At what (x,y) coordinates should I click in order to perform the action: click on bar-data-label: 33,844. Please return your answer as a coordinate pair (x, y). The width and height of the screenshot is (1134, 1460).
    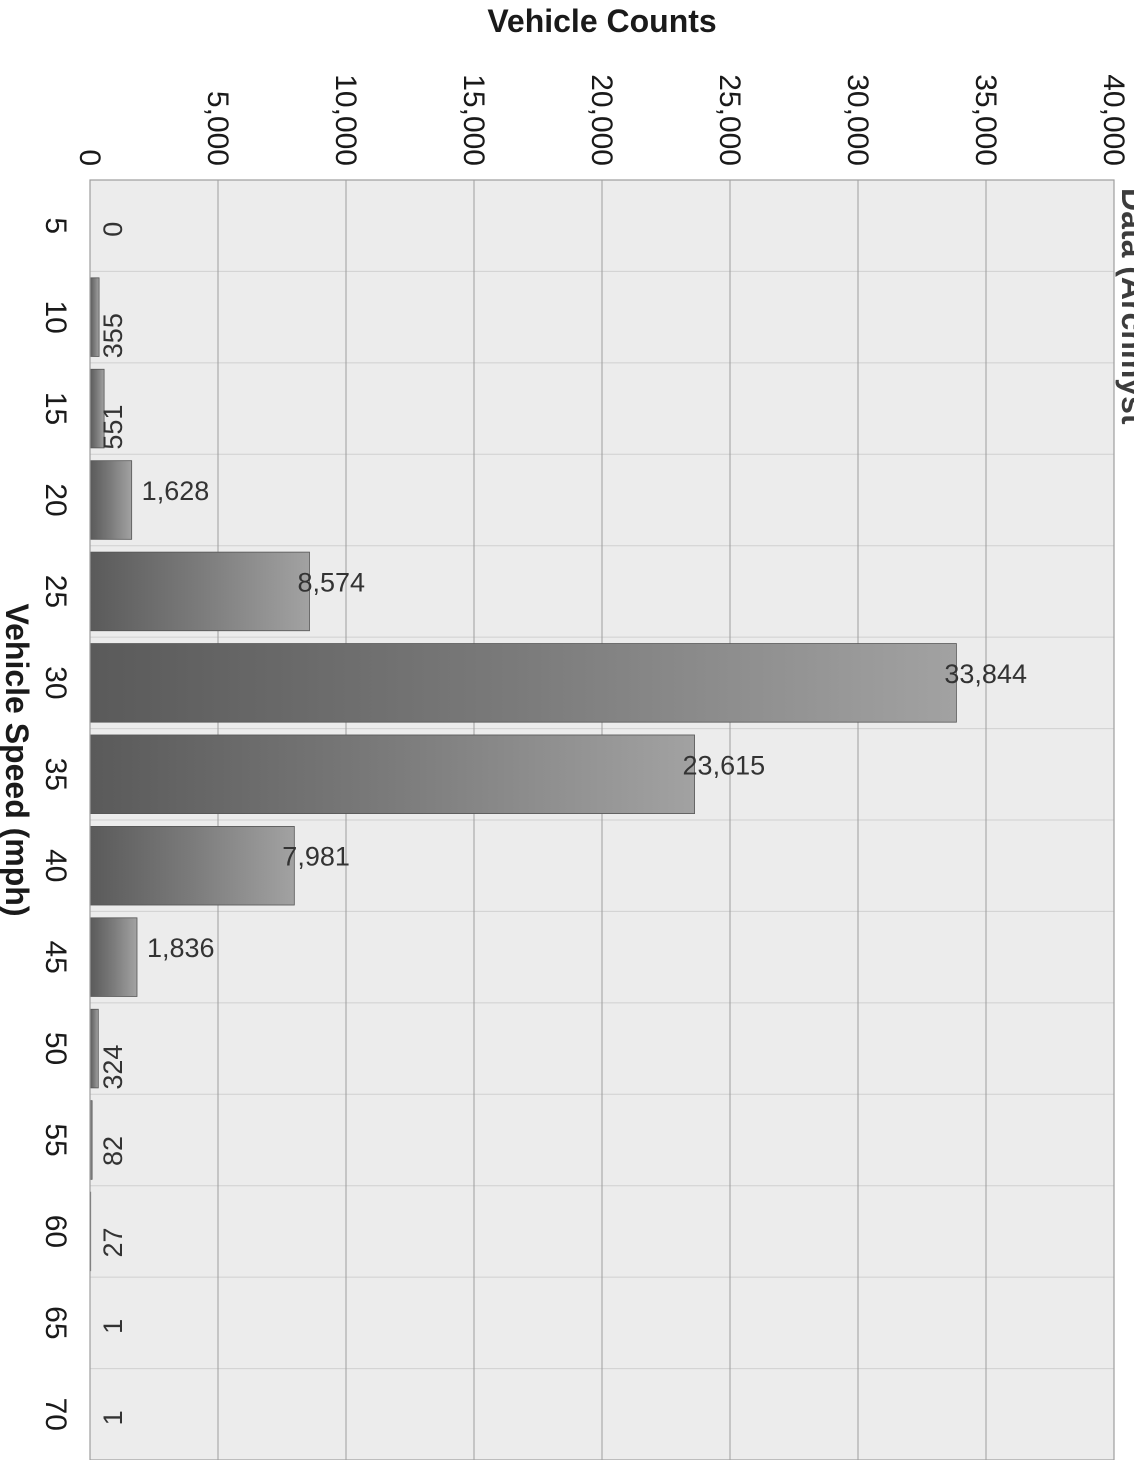
    Looking at the image, I should click on (985, 674).